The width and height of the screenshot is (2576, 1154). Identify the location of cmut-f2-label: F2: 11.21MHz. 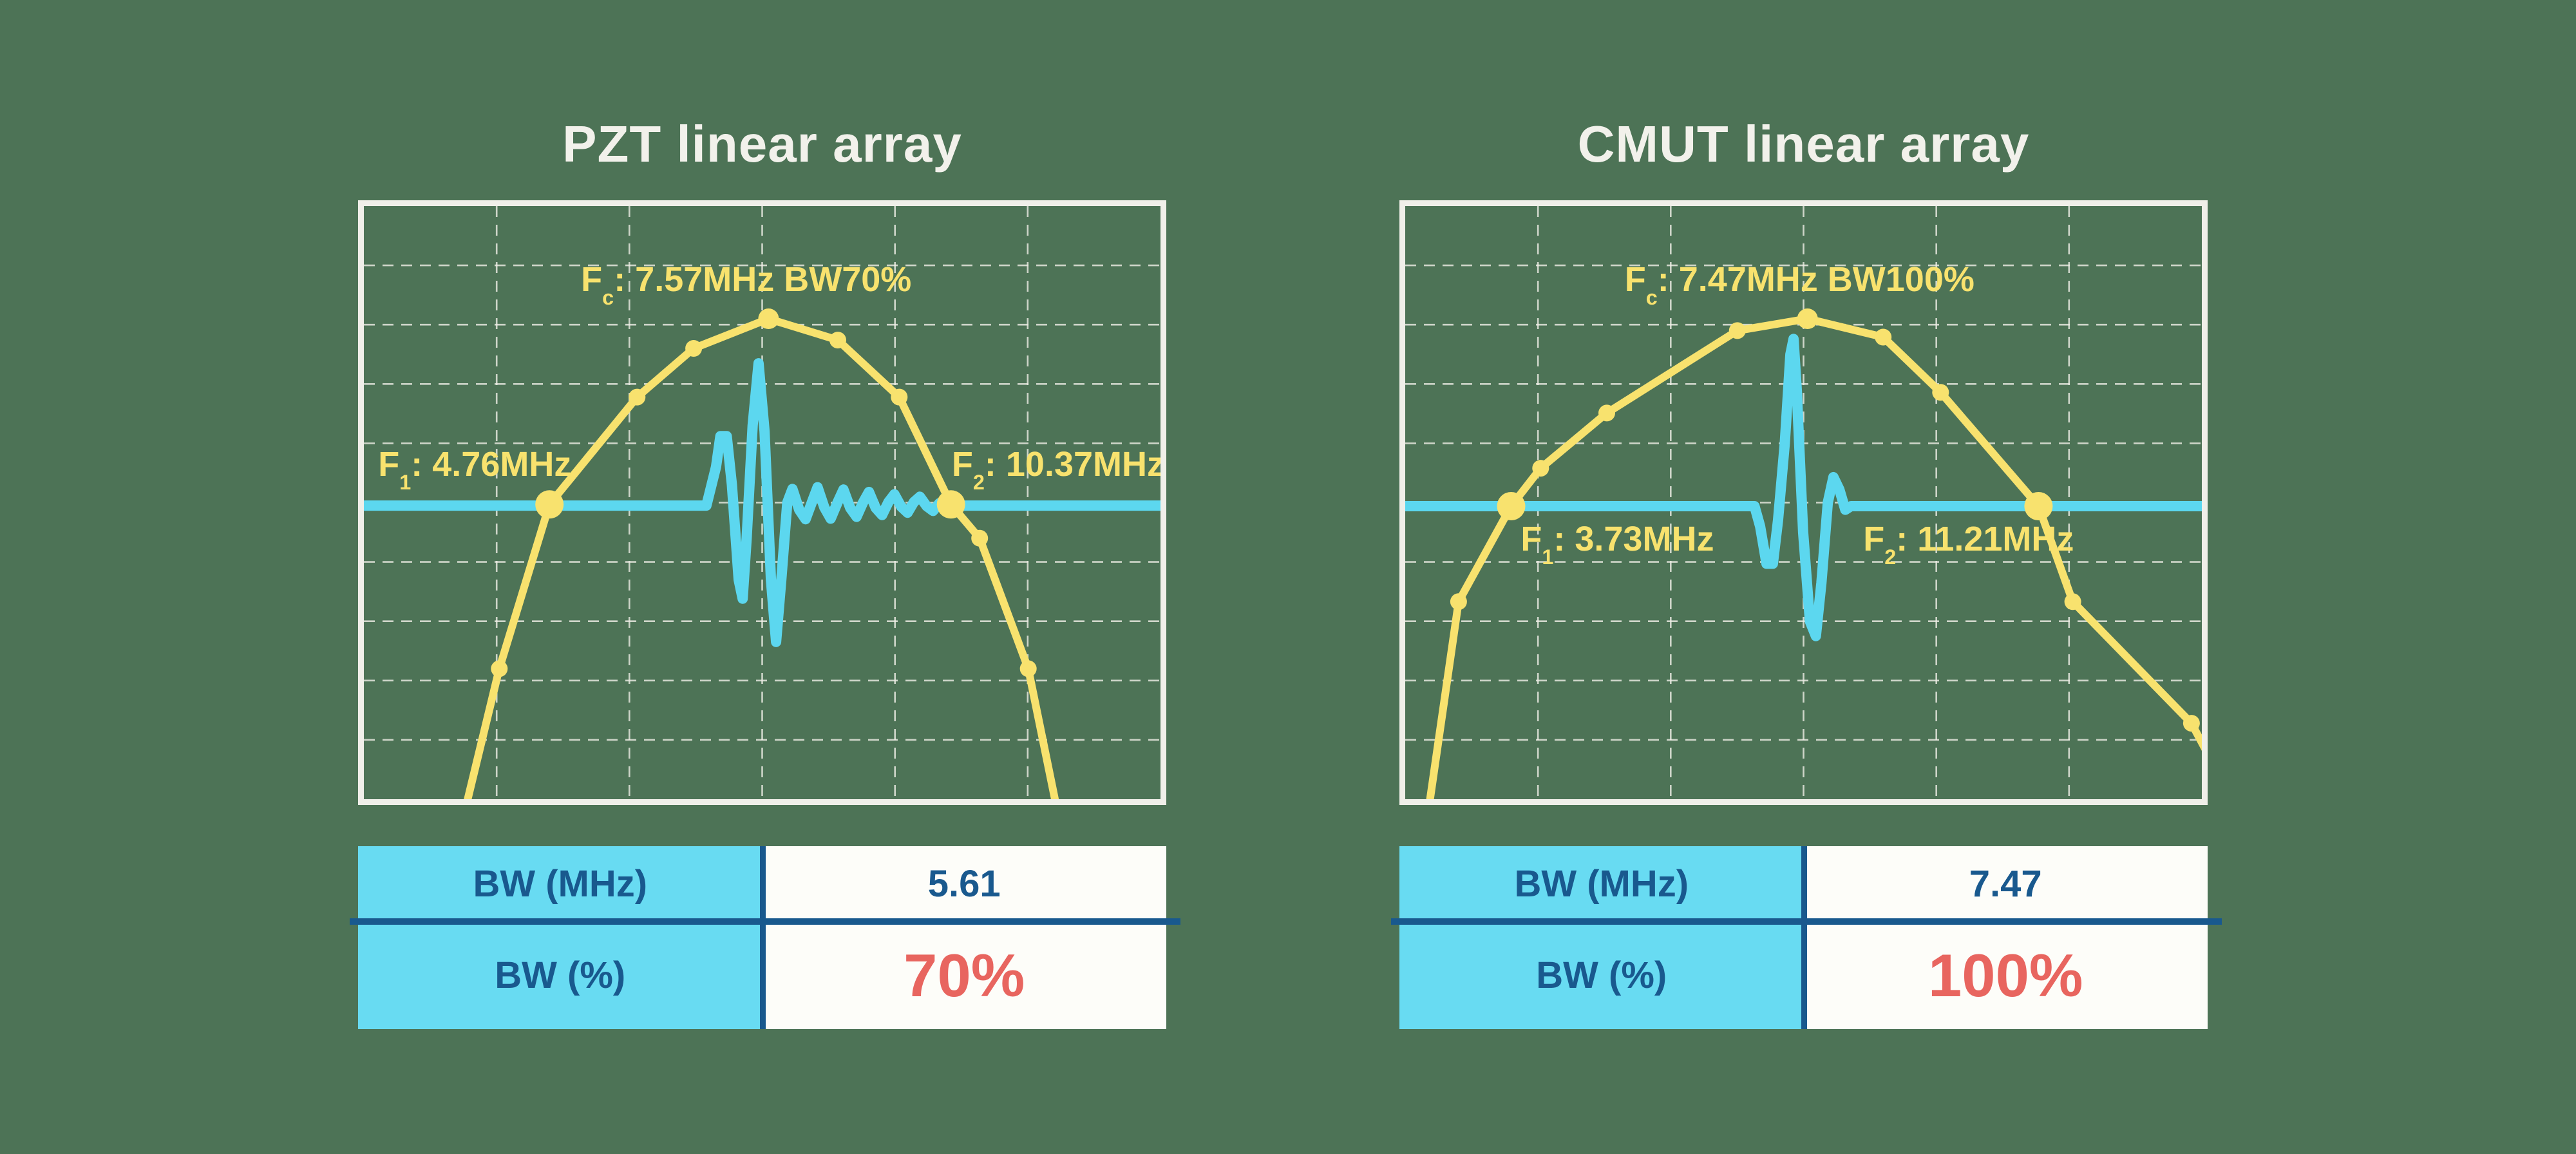
(1969, 543).